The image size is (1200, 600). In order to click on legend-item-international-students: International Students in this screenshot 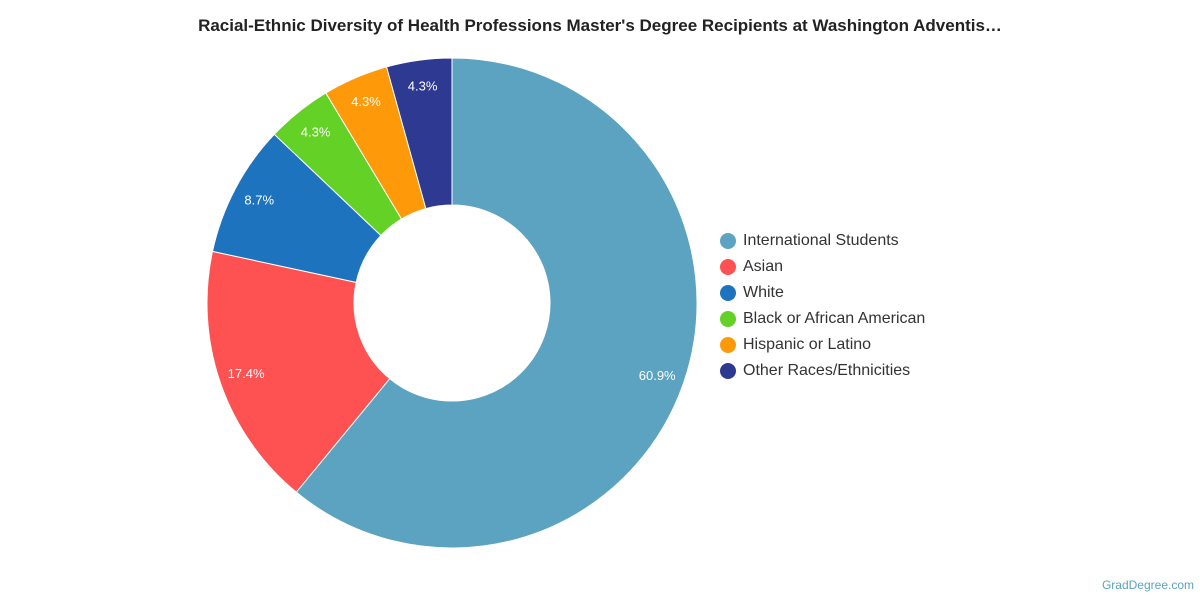, I will do `click(822, 241)`.